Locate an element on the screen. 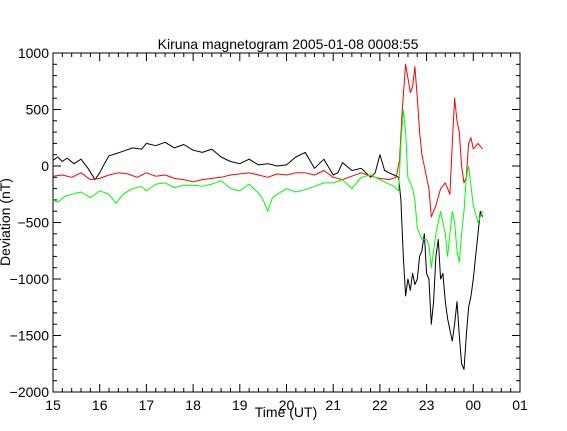 Image resolution: width=567 pixels, height=431 pixels. y-tick-label: 1000 is located at coordinates (33, 53).